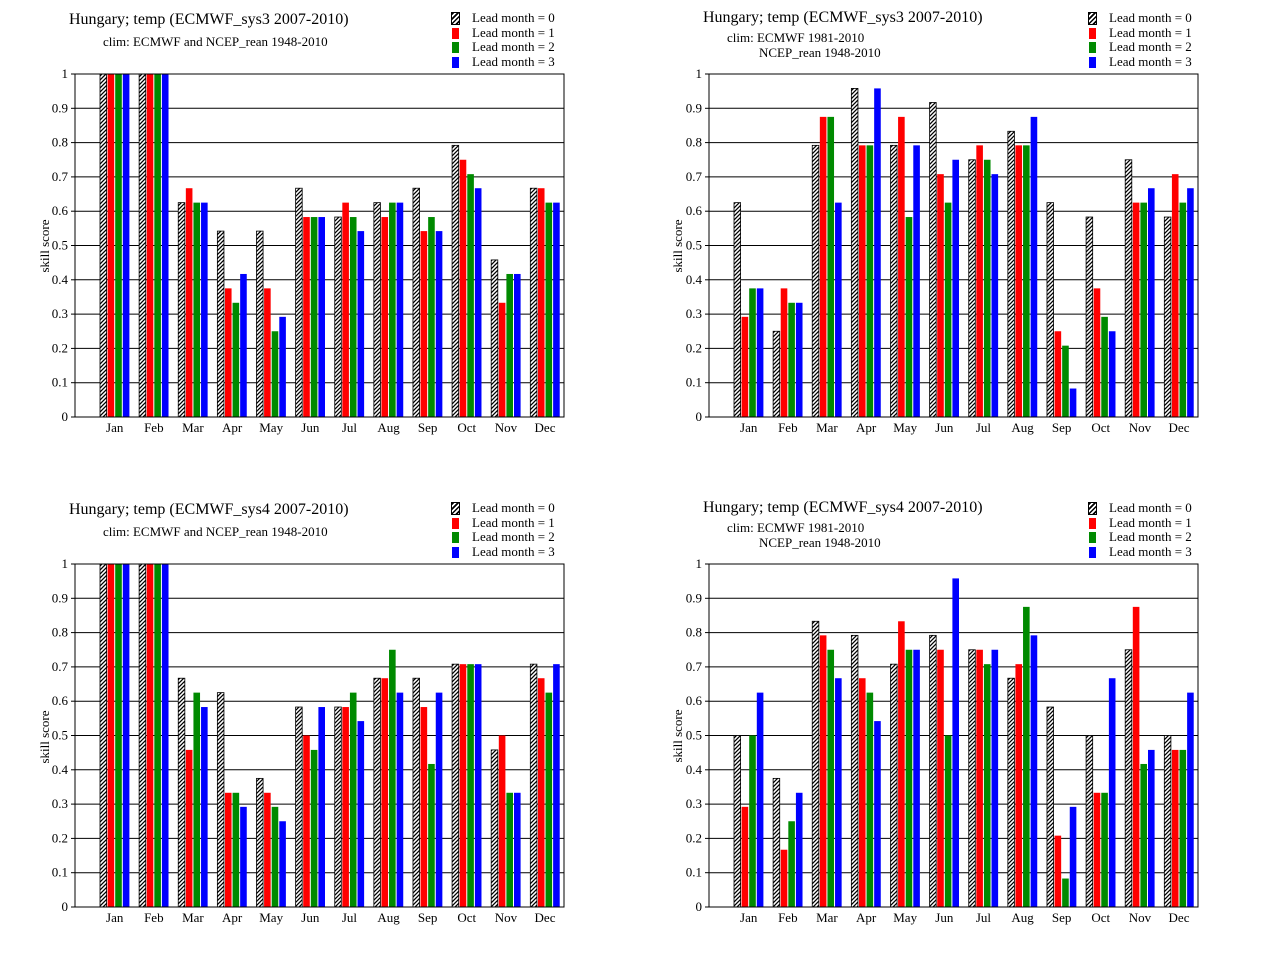 The width and height of the screenshot is (1268, 980). Describe the element at coordinates (232, 917) in the screenshot. I see `x-tick-label: Apr` at that location.